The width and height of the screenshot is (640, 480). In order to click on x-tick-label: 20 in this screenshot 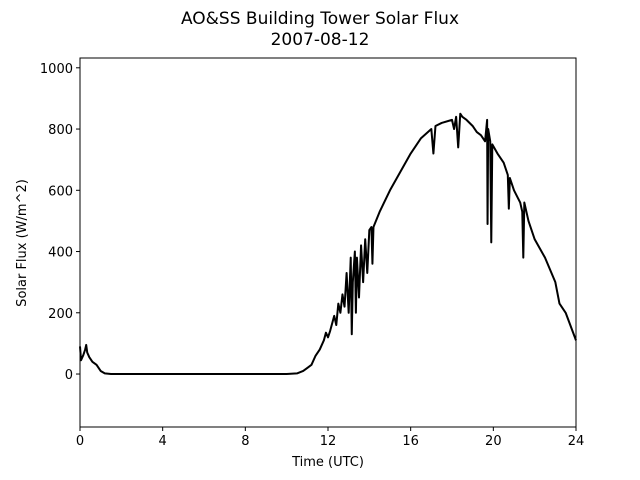, I will do `click(493, 441)`.